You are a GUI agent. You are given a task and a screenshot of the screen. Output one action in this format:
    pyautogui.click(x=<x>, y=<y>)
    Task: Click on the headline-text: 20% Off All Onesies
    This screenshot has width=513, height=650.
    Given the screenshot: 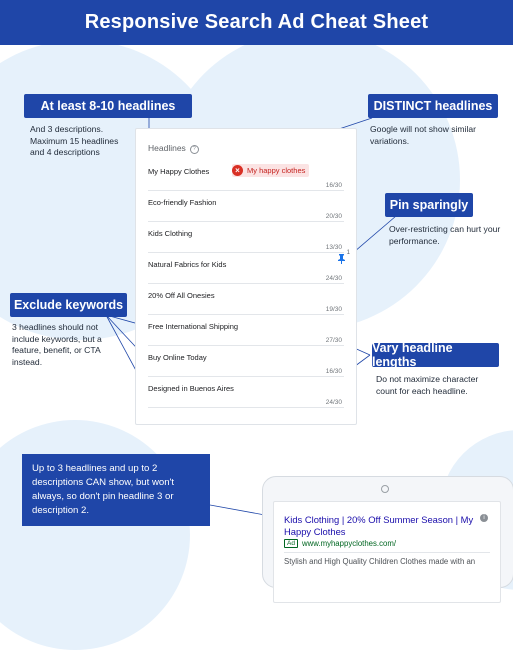 What is the action you would take?
    pyautogui.click(x=181, y=295)
    